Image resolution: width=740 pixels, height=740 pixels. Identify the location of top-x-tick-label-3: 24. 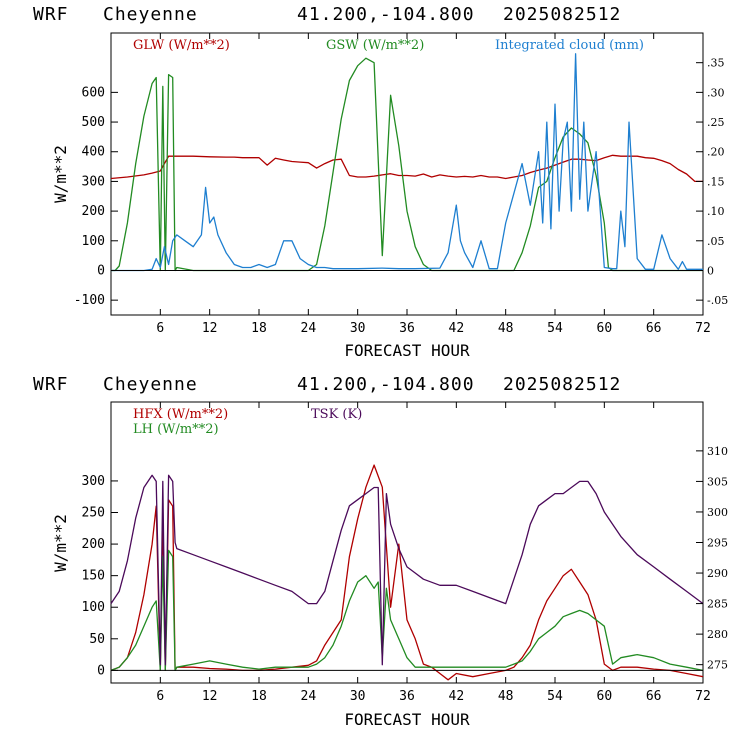
(309, 328).